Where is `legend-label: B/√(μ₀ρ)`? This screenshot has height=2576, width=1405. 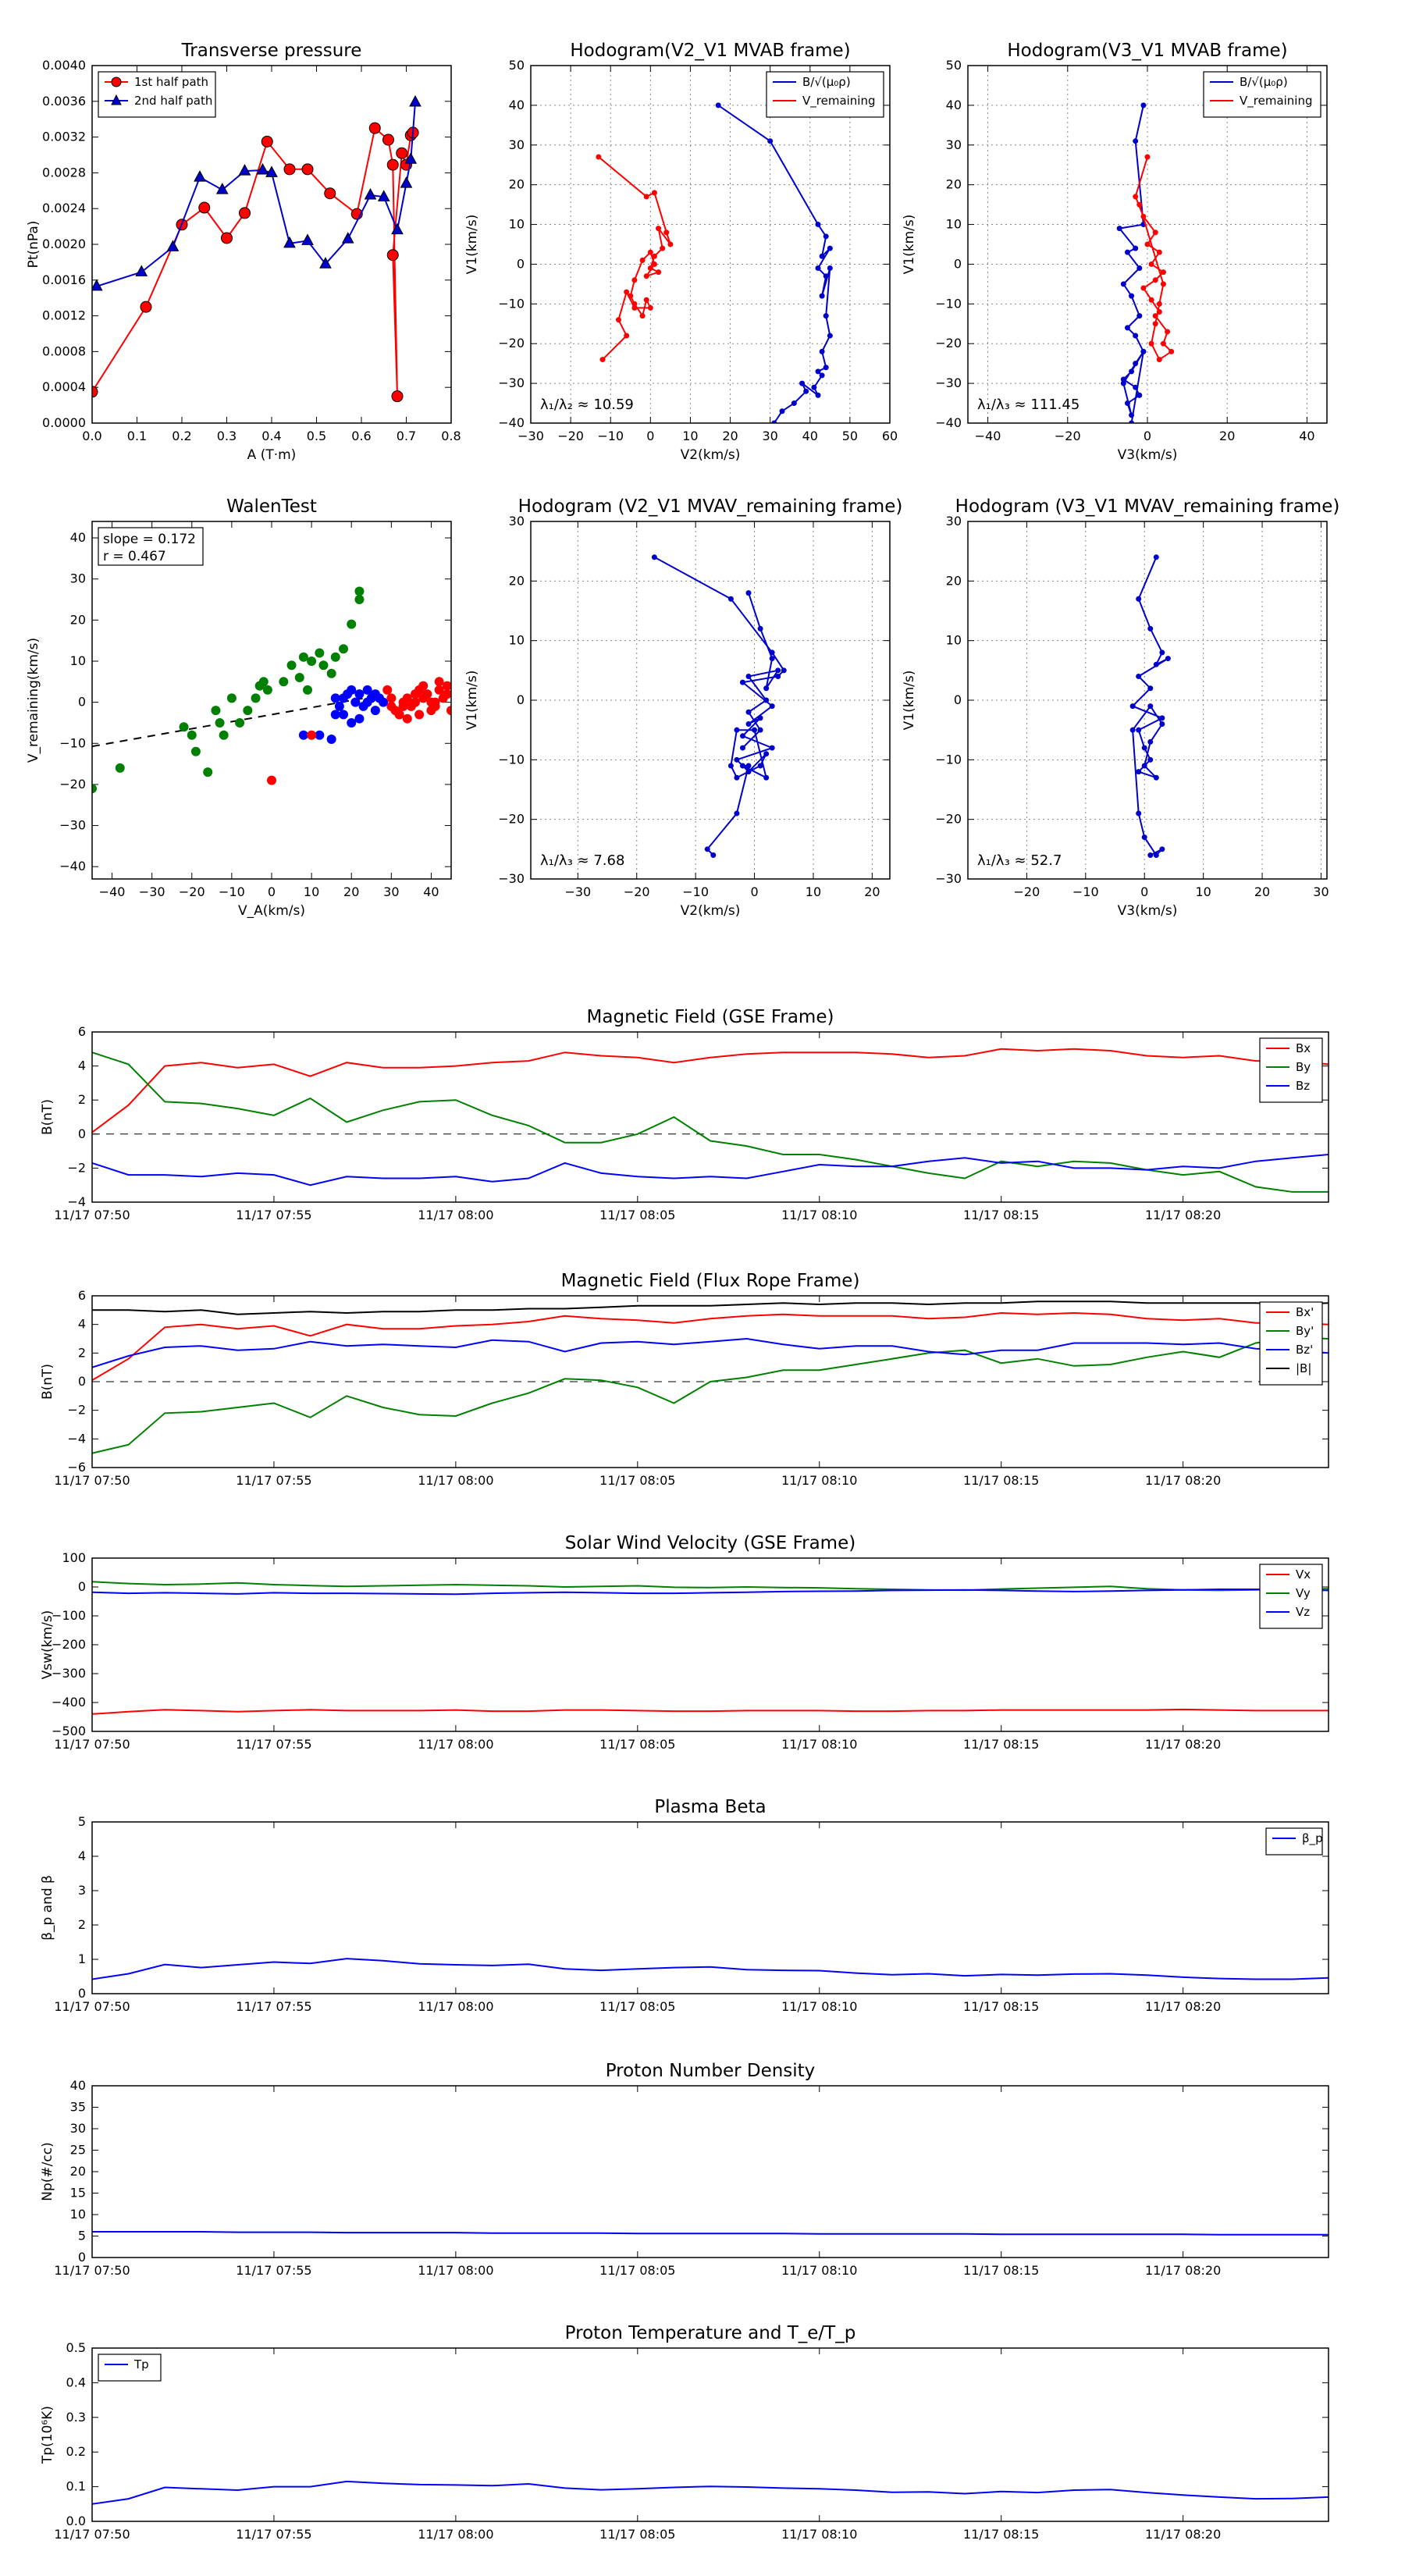 legend-label: B/√(μ₀ρ) is located at coordinates (1264, 82).